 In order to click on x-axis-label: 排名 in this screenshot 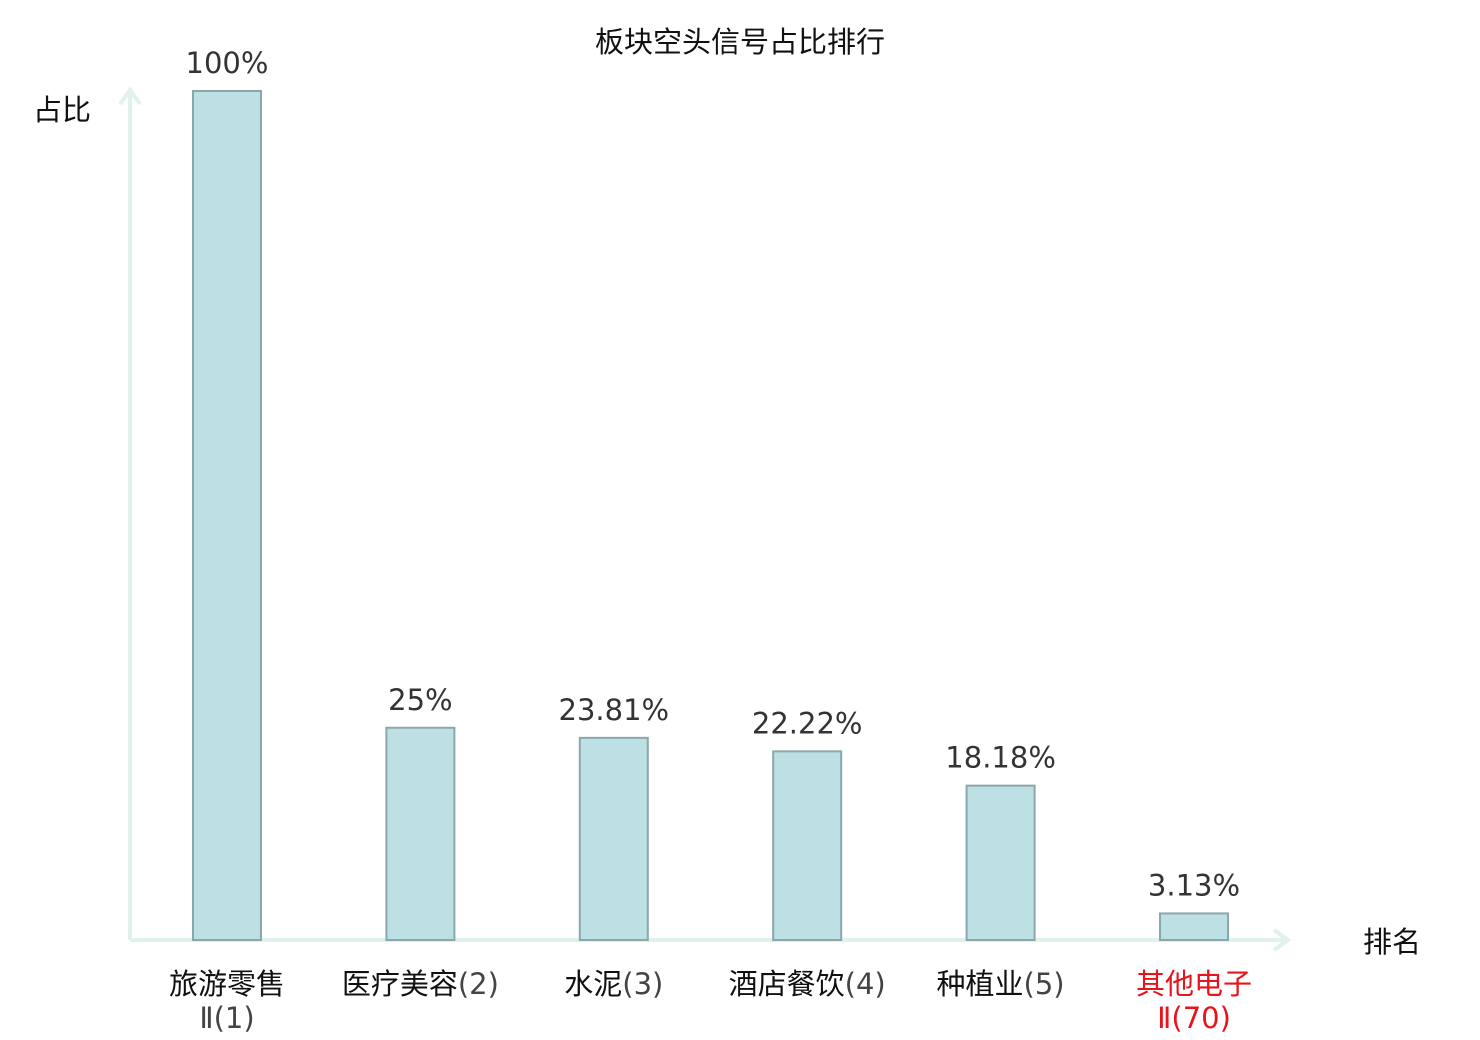, I will do `click(1392, 942)`.